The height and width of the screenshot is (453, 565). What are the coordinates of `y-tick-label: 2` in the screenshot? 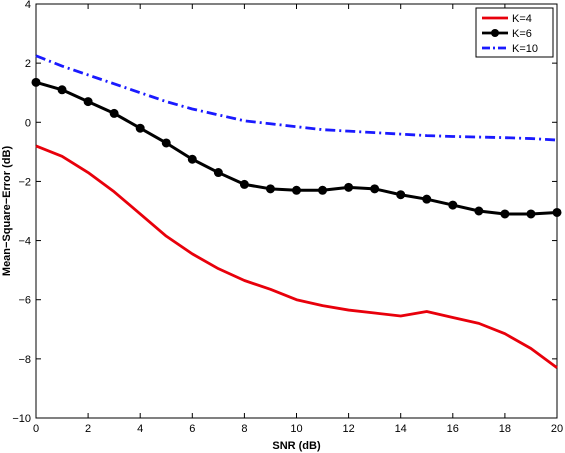 It's located at (28, 64).